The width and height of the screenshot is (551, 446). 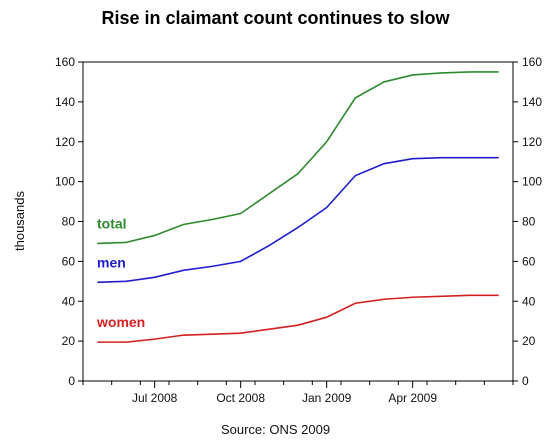 I want to click on y-axis-title: thousands, so click(x=19, y=221).